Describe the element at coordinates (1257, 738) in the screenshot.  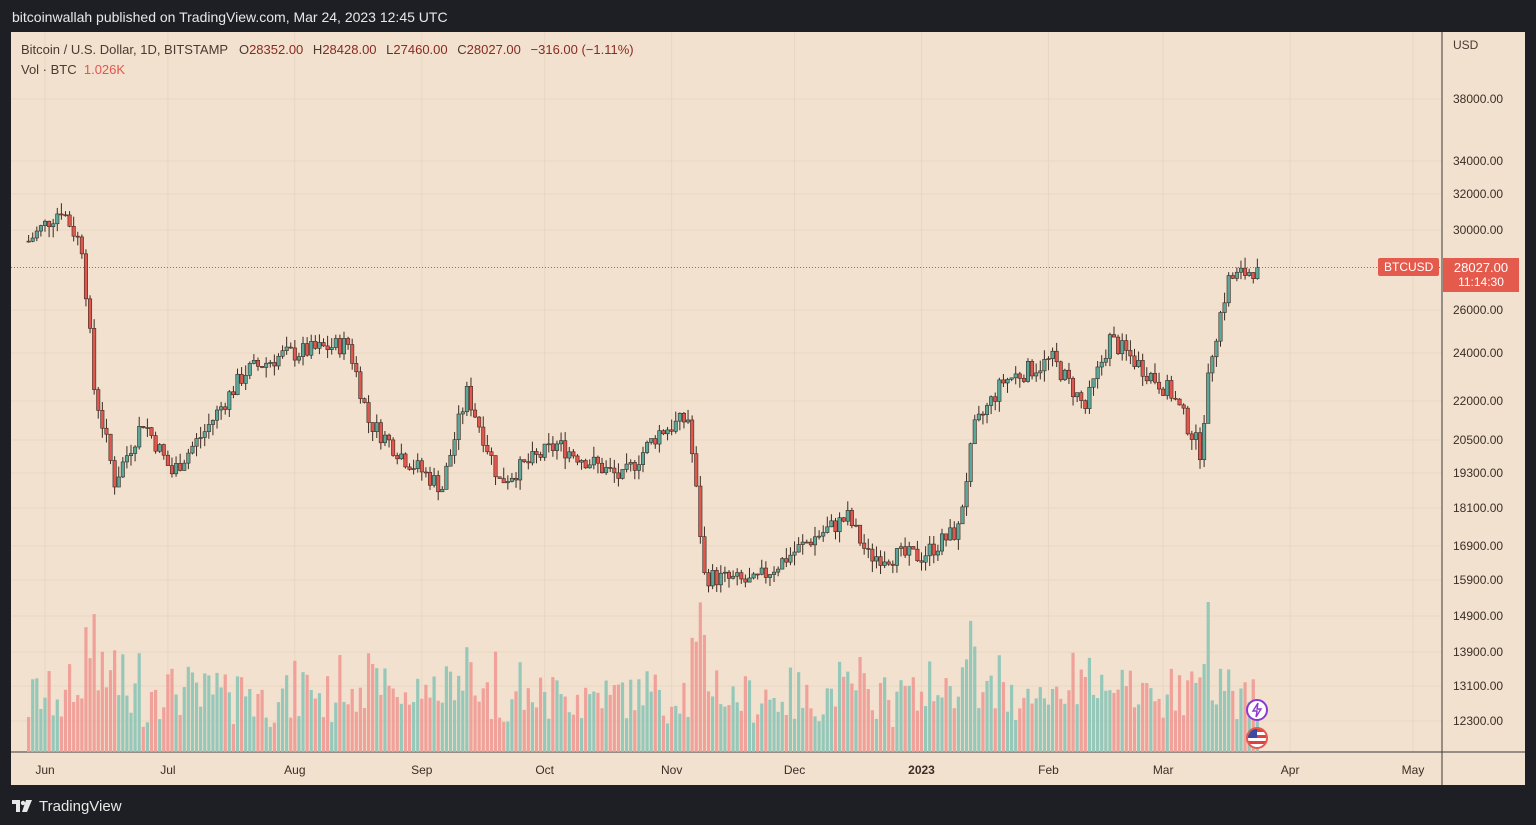
I see `us-flag-event-icon` at that location.